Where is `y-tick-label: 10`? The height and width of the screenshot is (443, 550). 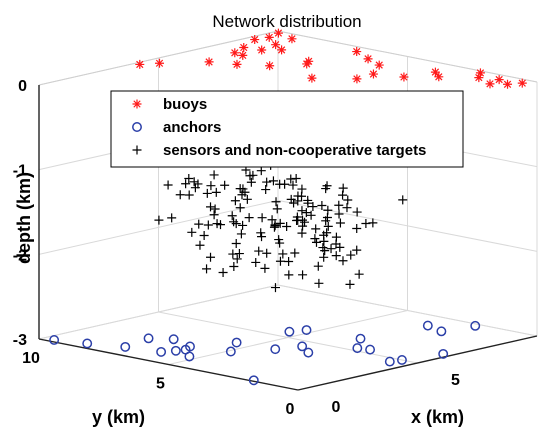
y-tick-label: 10 is located at coordinates (31, 358).